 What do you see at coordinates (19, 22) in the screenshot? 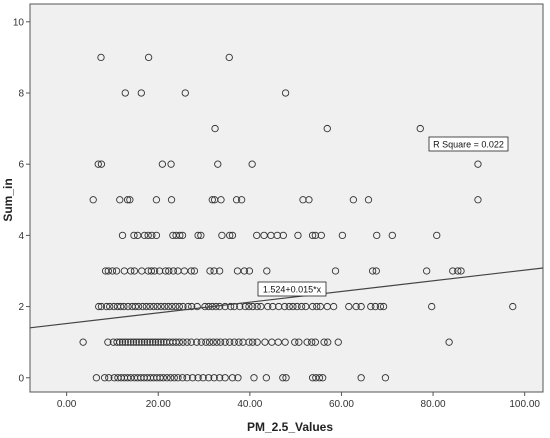
I see `y-tick-label: 10` at bounding box center [19, 22].